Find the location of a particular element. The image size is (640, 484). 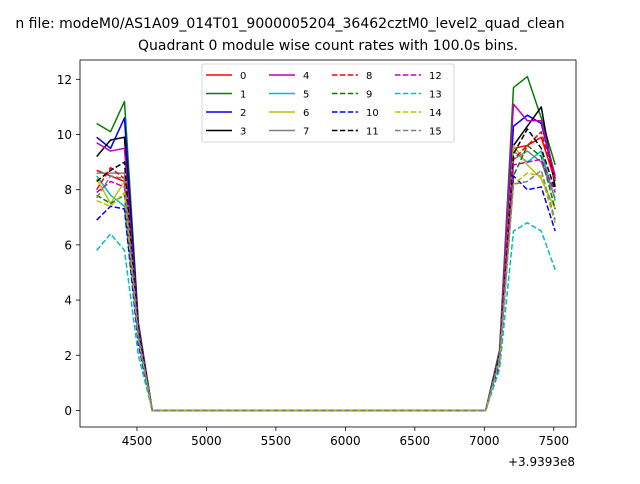

legend-label-12: 12 is located at coordinates (435, 76).